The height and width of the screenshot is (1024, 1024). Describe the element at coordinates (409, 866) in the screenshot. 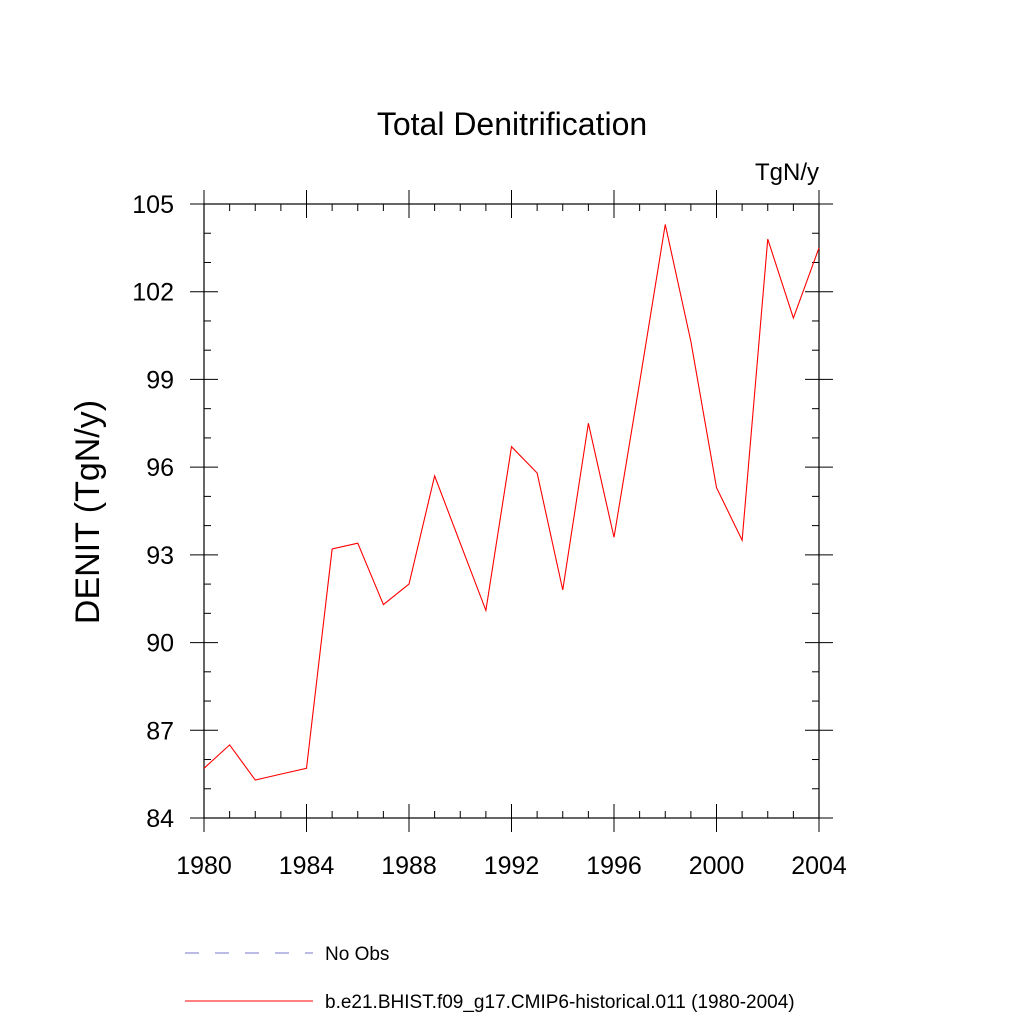

I see `x-tick-label: 1988` at that location.